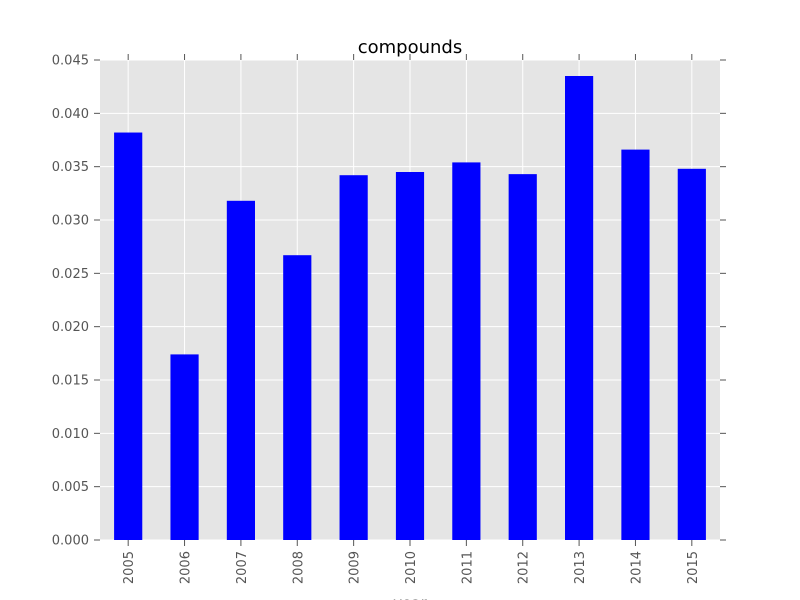 Image resolution: width=800 pixels, height=600 pixels. I want to click on x-tick-label: 2010, so click(411, 567).